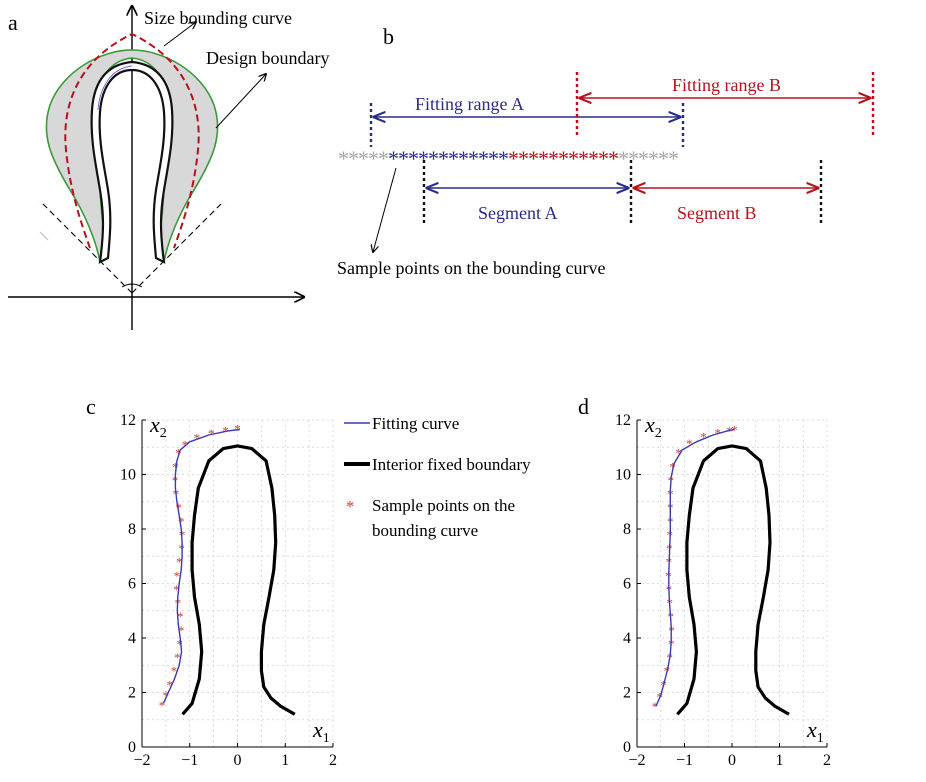 This screenshot has width=926, height=782. What do you see at coordinates (563, 158) in the screenshot?
I see `stars-red: ***********` at bounding box center [563, 158].